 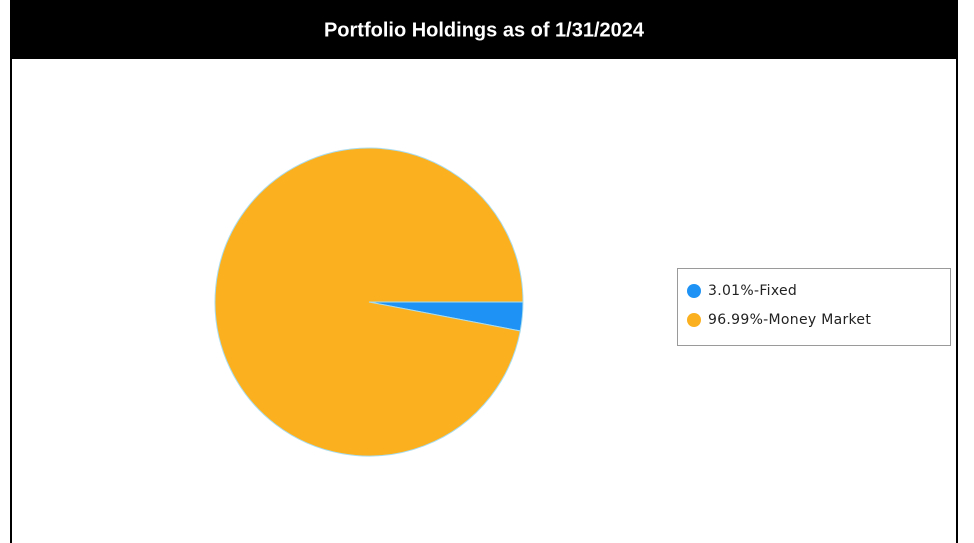 I want to click on header-bar, so click(x=484, y=29).